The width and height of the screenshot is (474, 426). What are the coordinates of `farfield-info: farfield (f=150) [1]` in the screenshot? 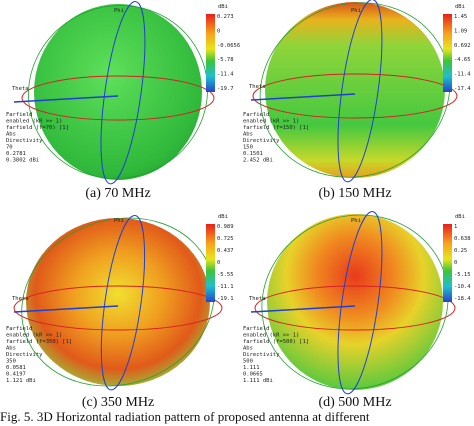 It's located at (276, 128).